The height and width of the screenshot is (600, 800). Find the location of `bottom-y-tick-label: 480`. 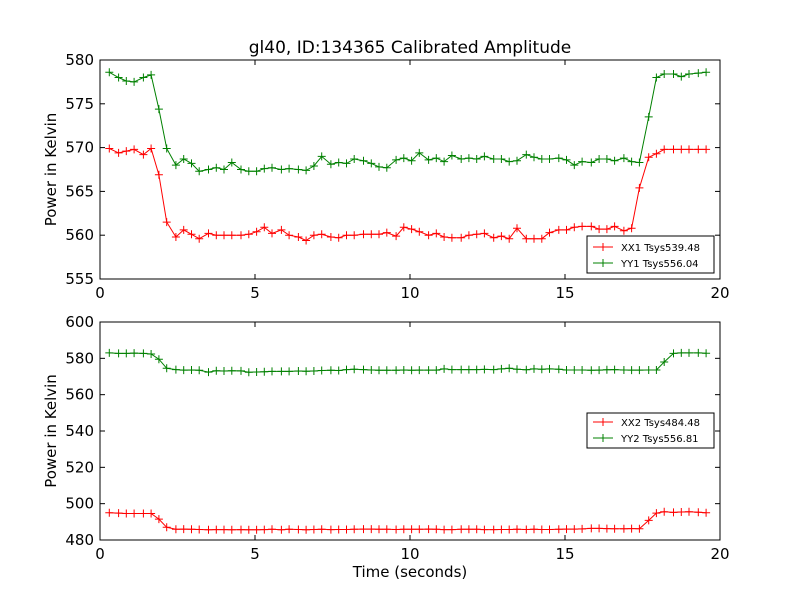

bottom-y-tick-label: 480 is located at coordinates (79, 540).